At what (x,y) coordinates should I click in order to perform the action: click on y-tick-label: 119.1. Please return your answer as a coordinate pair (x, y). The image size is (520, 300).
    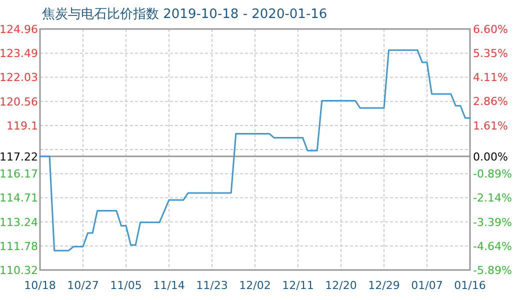
    Looking at the image, I should click on (22, 125).